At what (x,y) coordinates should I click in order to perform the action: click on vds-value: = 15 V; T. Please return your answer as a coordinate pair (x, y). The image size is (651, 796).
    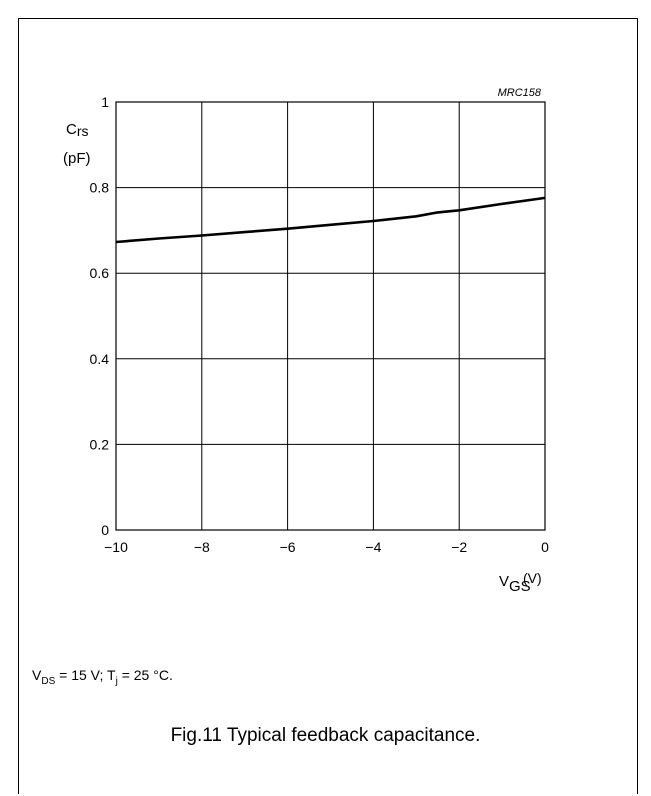
    Looking at the image, I should click on (85, 675).